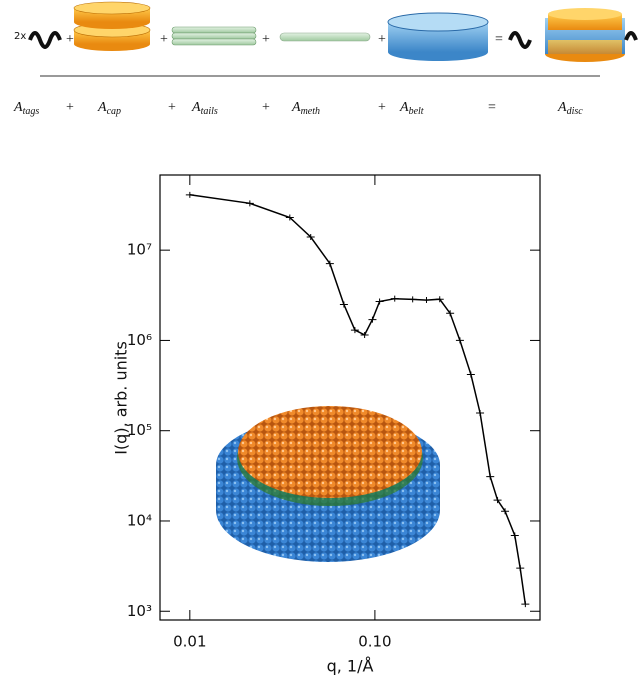 This screenshot has width=643, height=679. I want to click on y-tick-label: 10³, so click(139, 611).